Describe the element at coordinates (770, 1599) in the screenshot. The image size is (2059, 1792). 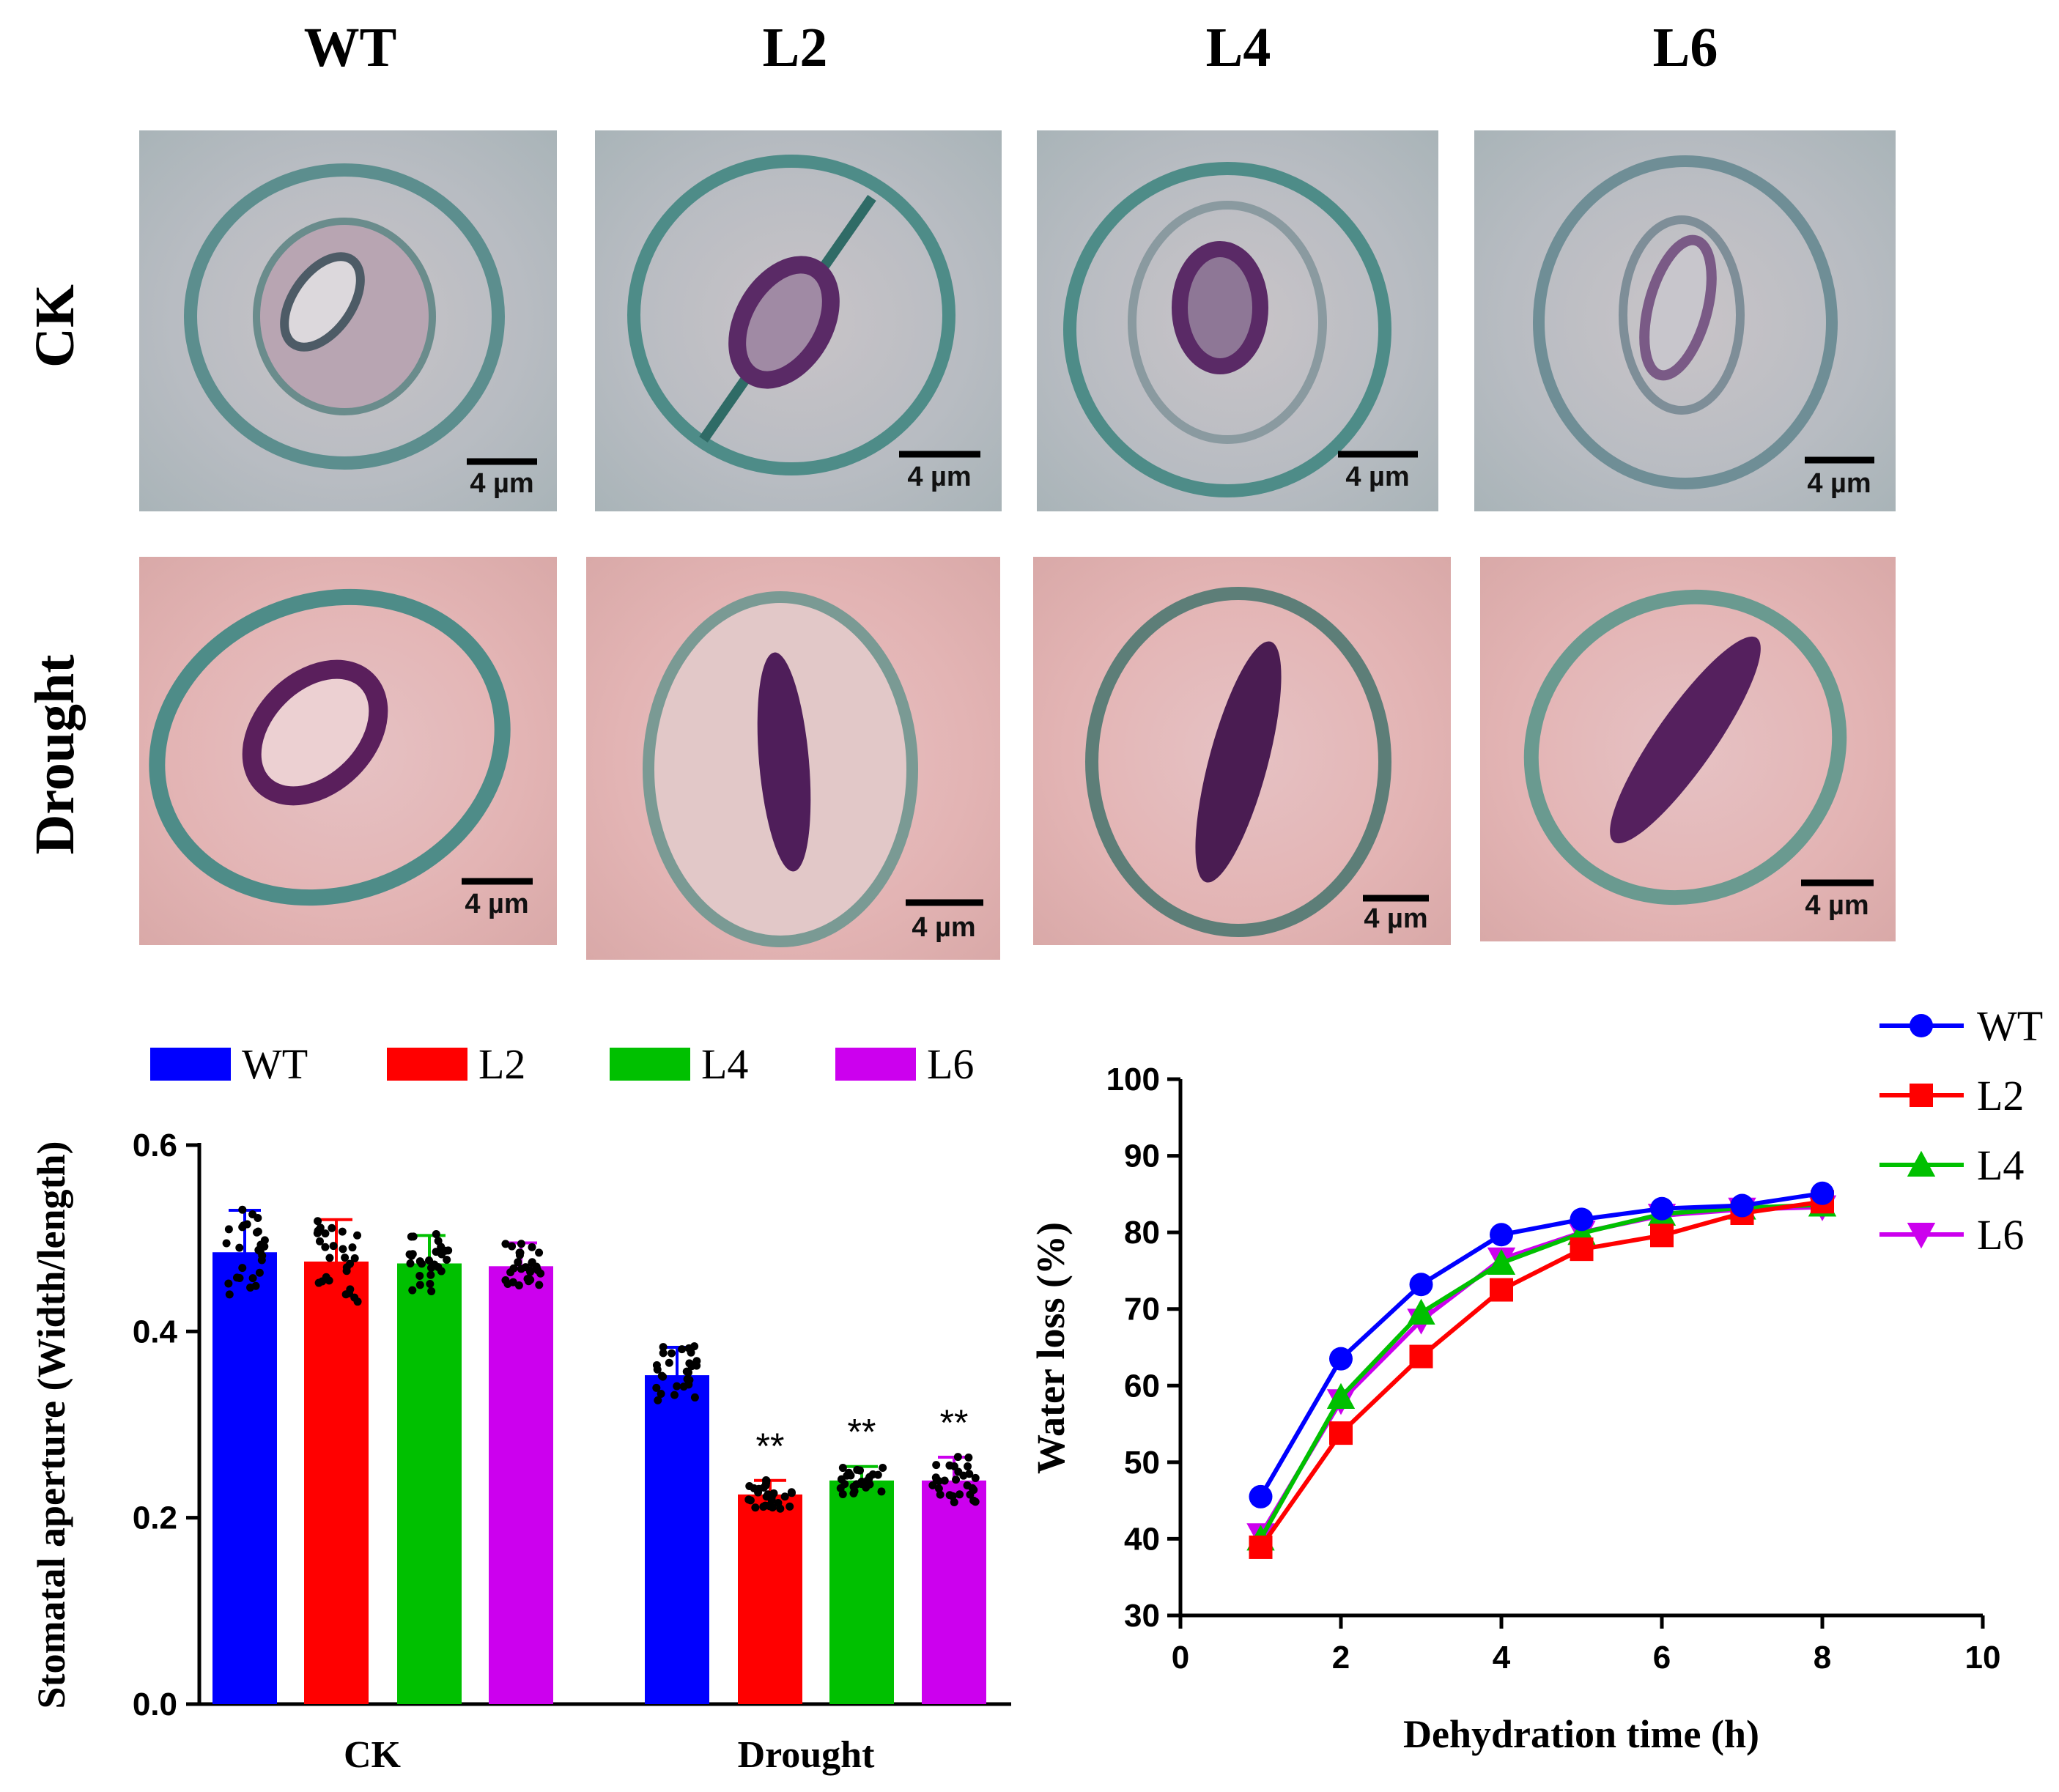
I see `bar-l2-drought` at that location.